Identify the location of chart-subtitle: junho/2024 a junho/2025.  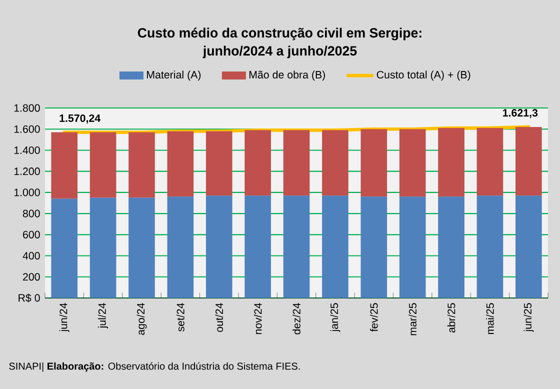
(279, 52).